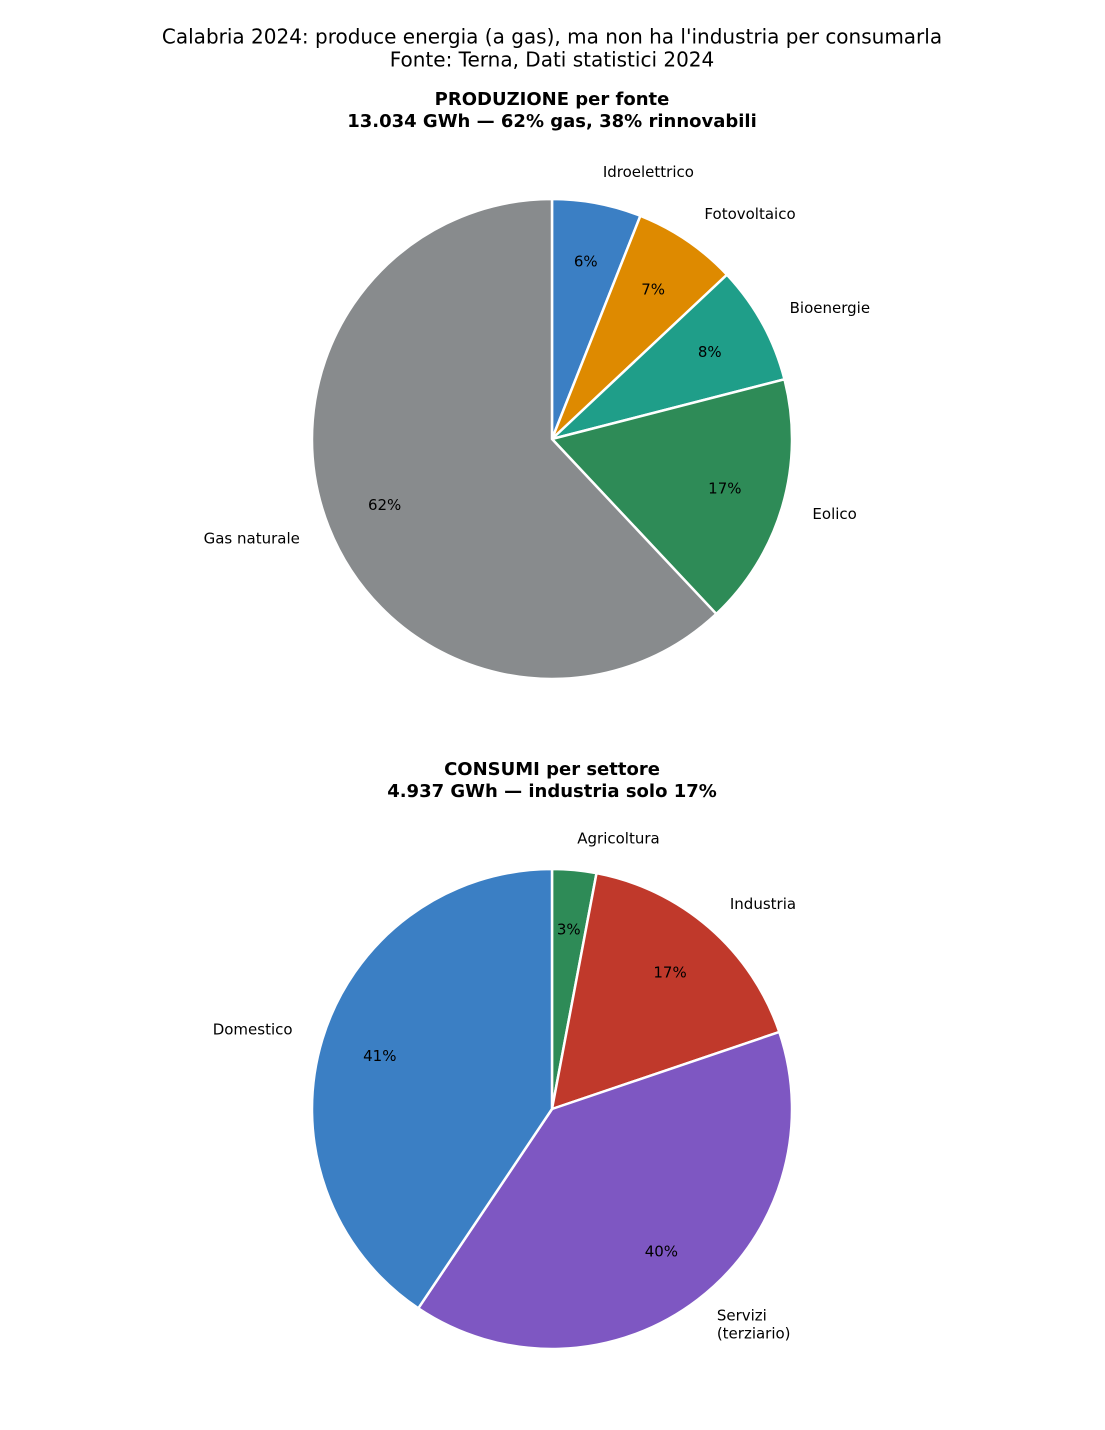 This screenshot has height=1430, width=1105. Describe the element at coordinates (749, 214) in the screenshot. I see `slice-label: Fotovoltaico` at that location.